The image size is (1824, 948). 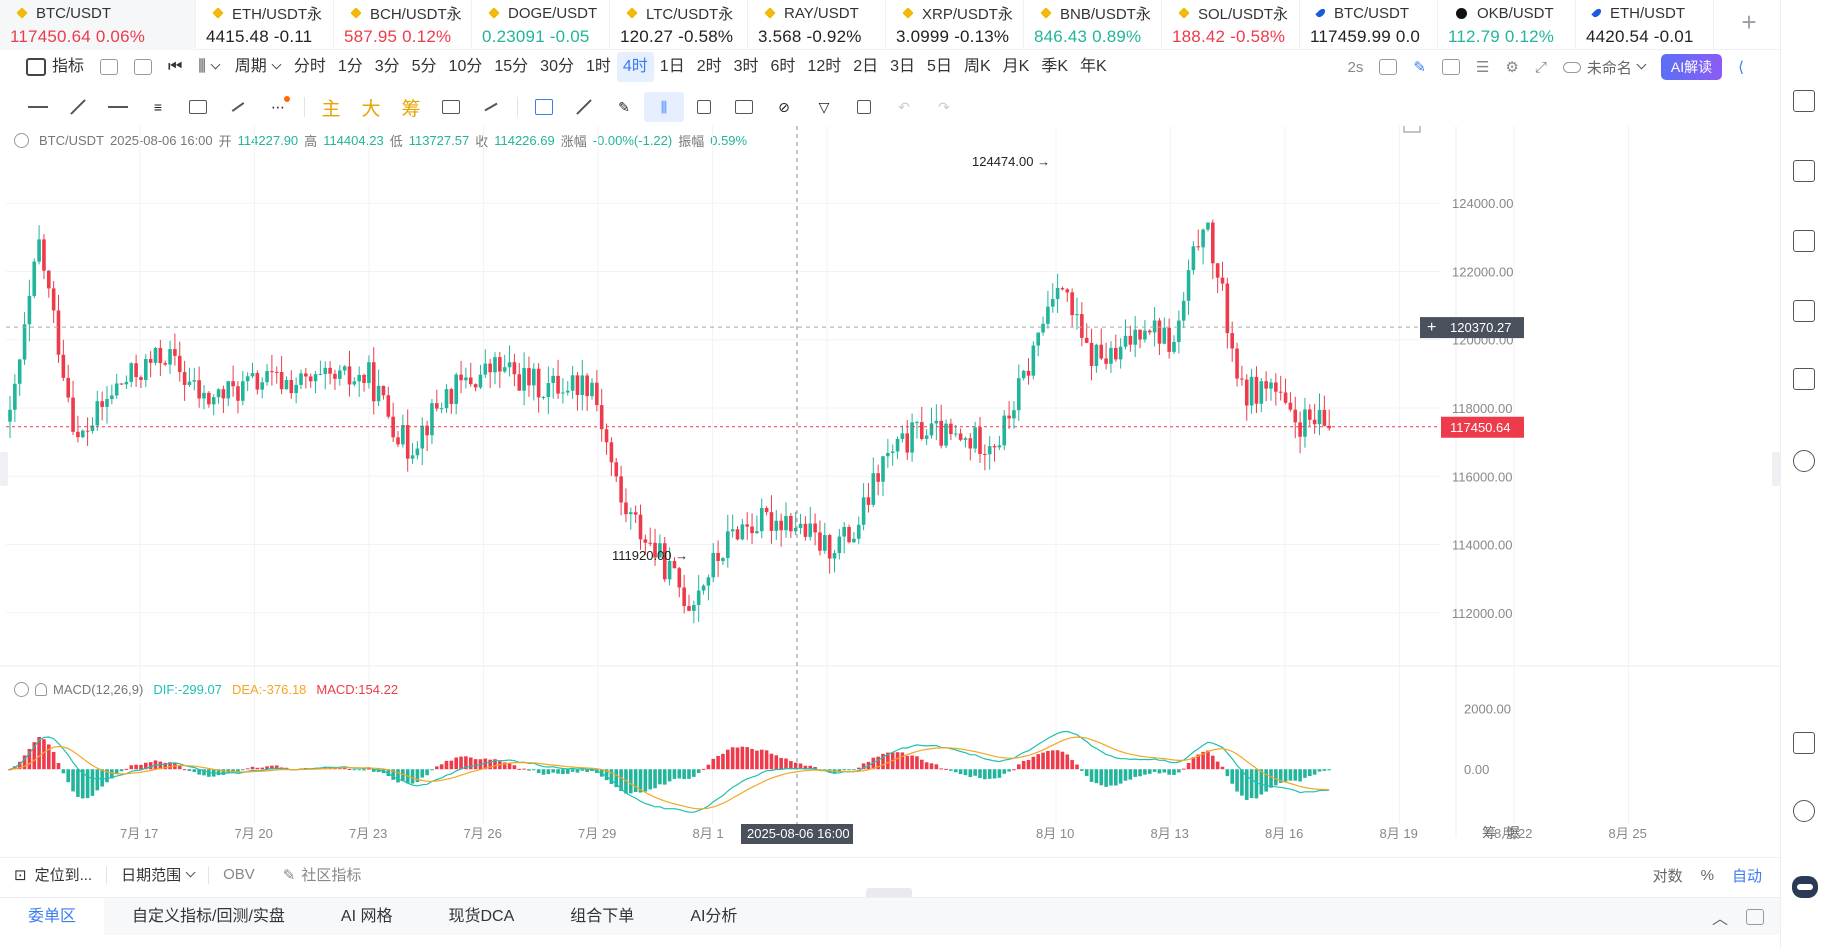 What do you see at coordinates (511, 66) in the screenshot?
I see `period-option: 15分` at bounding box center [511, 66].